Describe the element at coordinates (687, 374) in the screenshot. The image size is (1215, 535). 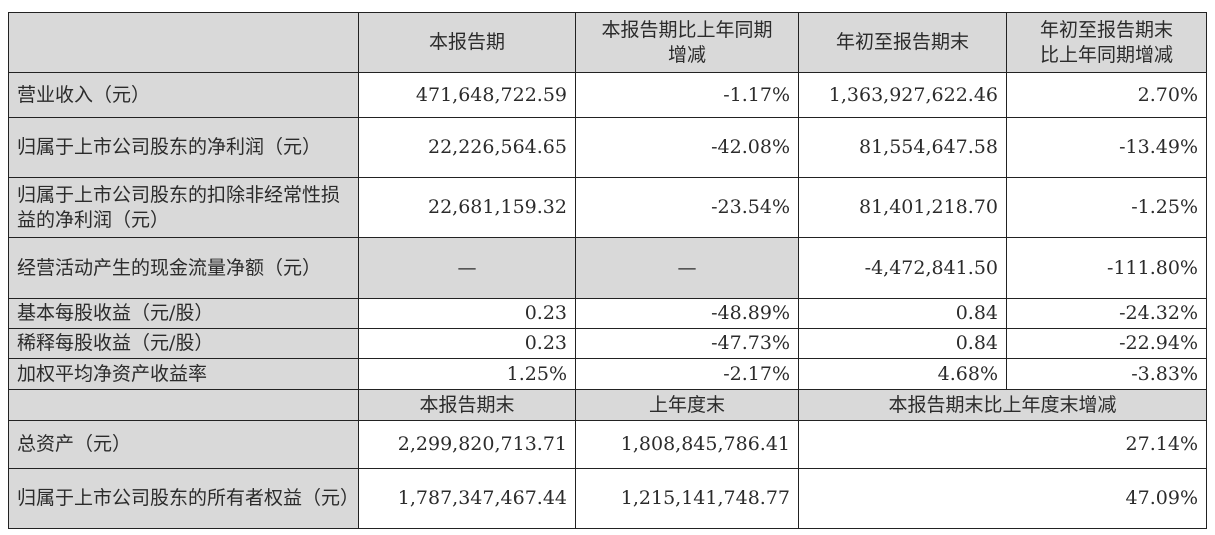
I see `current-change: -2.17%` at that location.